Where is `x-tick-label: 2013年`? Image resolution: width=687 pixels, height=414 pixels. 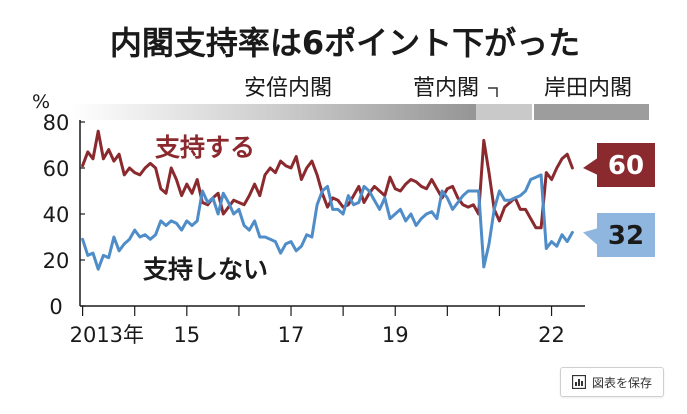
x-tick-label: 2013年 is located at coordinates (107, 335).